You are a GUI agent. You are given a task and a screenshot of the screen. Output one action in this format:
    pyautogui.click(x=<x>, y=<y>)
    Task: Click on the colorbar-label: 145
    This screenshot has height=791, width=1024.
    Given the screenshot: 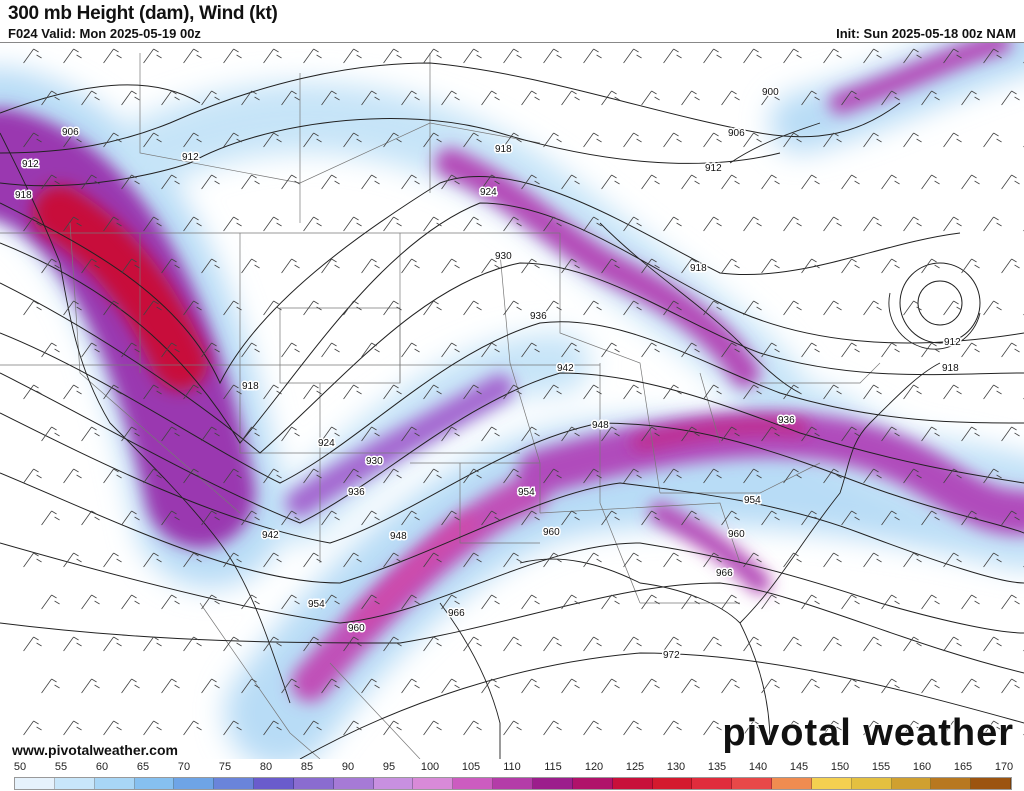 What is the action you would take?
    pyautogui.click(x=799, y=767)
    